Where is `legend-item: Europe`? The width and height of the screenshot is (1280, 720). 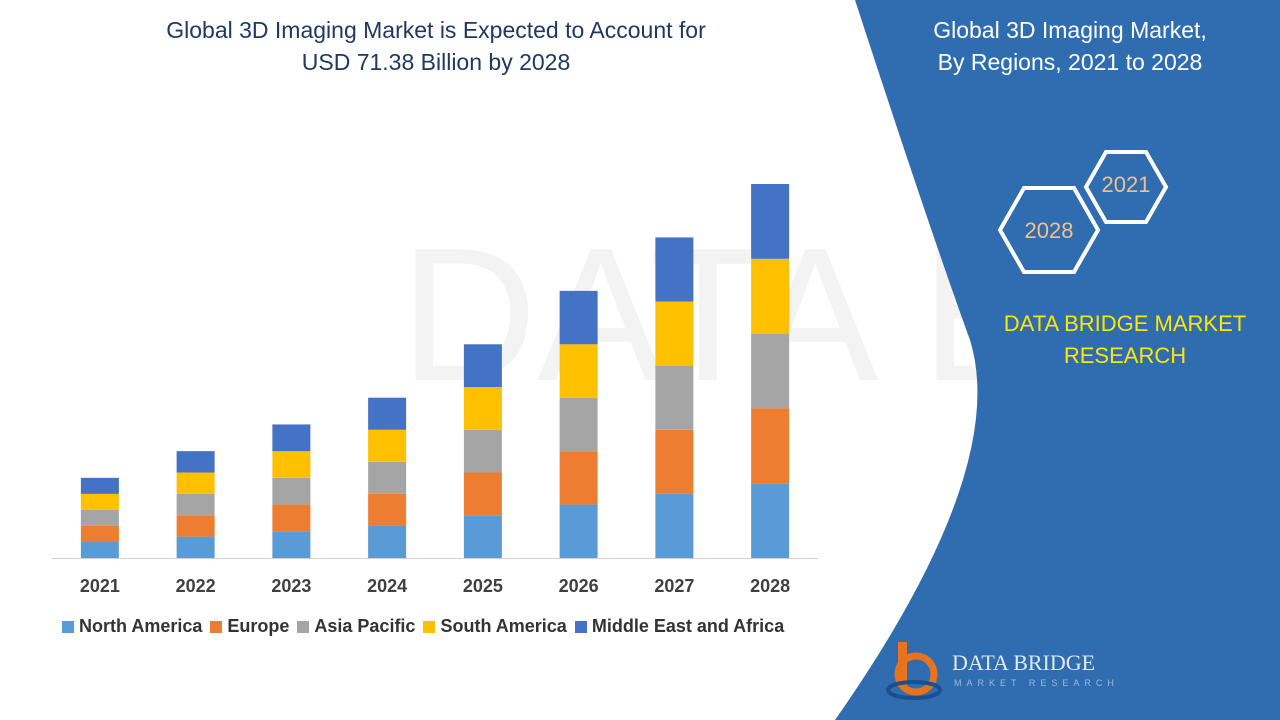
legend-item: Europe is located at coordinates (249, 626).